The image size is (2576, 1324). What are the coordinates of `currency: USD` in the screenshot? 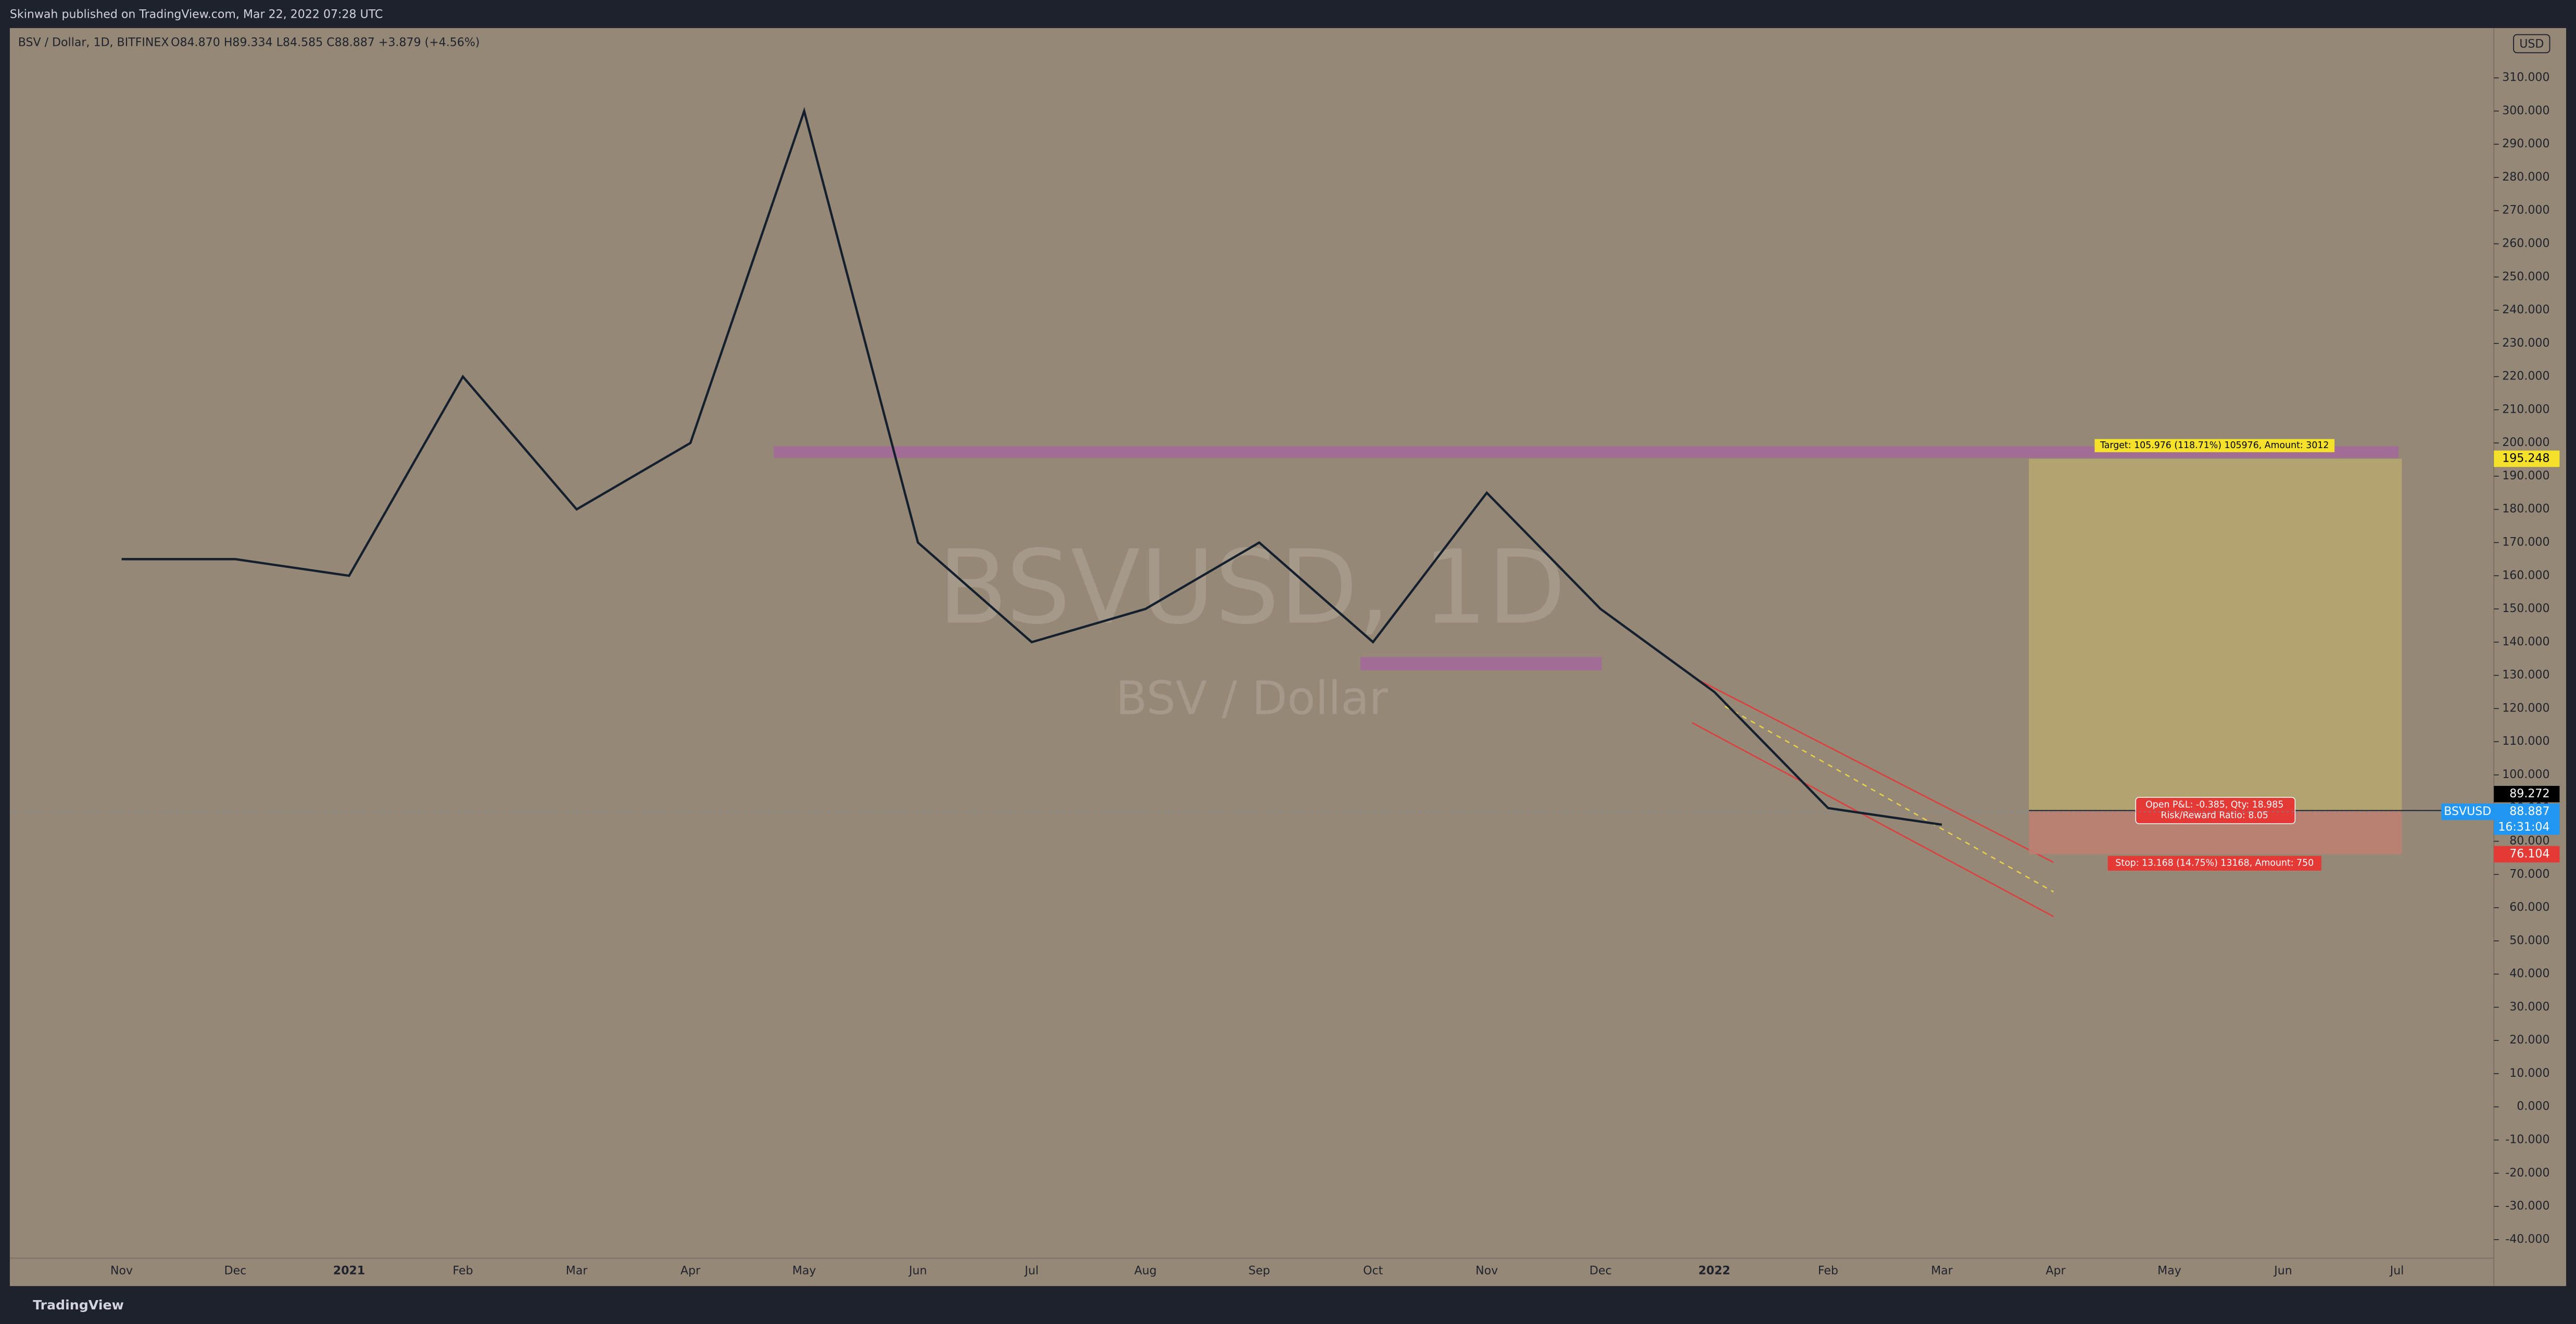 It's located at (2531, 44).